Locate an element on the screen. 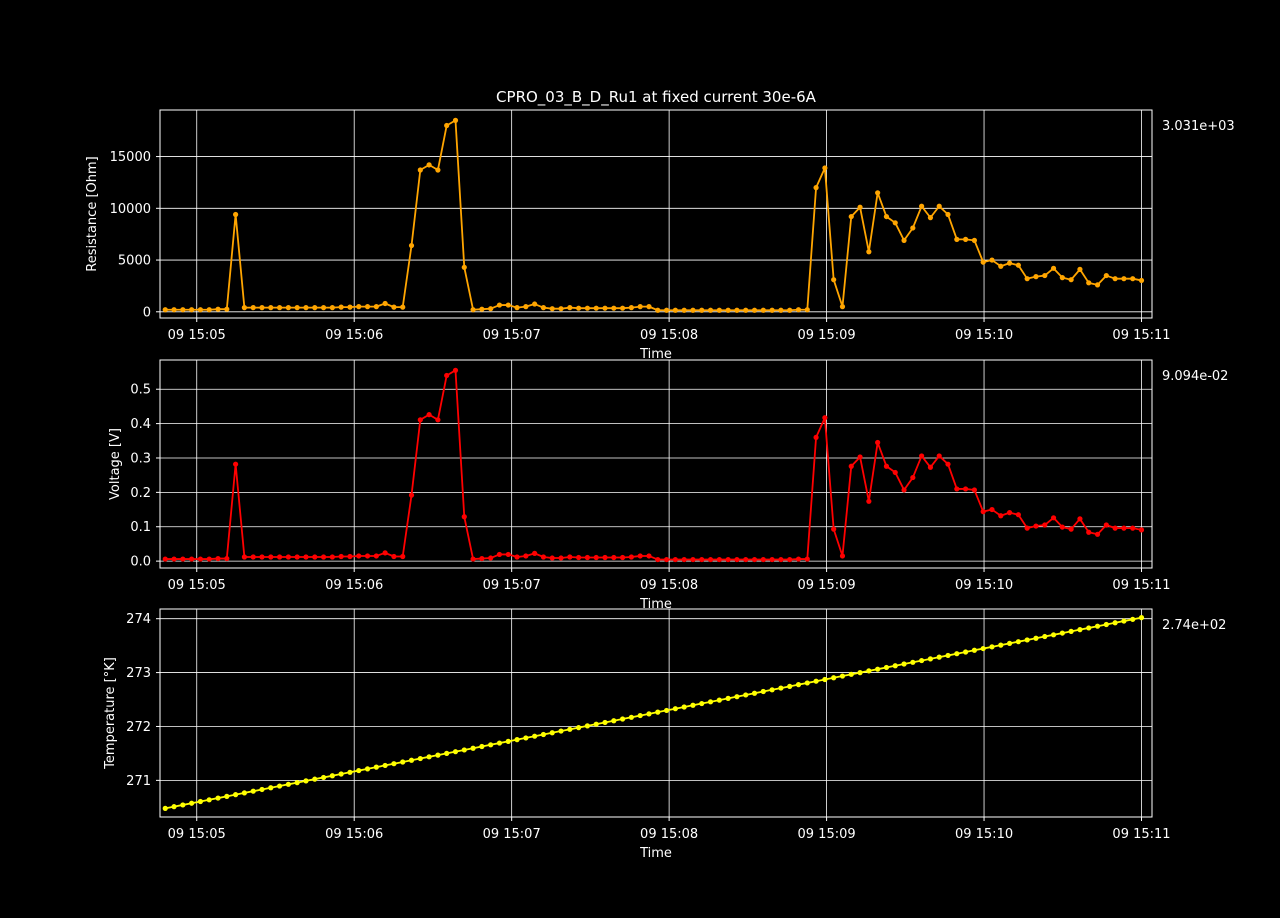 This screenshot has width=1280, height=918. x-tick-label: 09 15:11 is located at coordinates (1141, 585).